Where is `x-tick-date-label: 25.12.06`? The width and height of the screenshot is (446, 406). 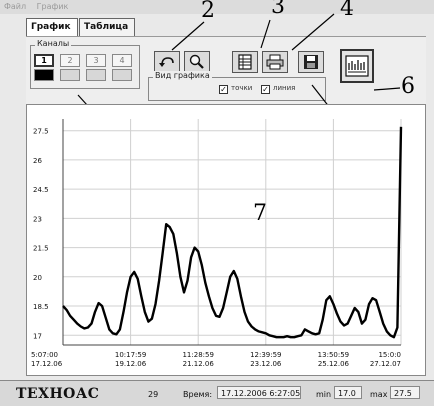 x-tick-date-label: 25.12.06 is located at coordinates (334, 364).